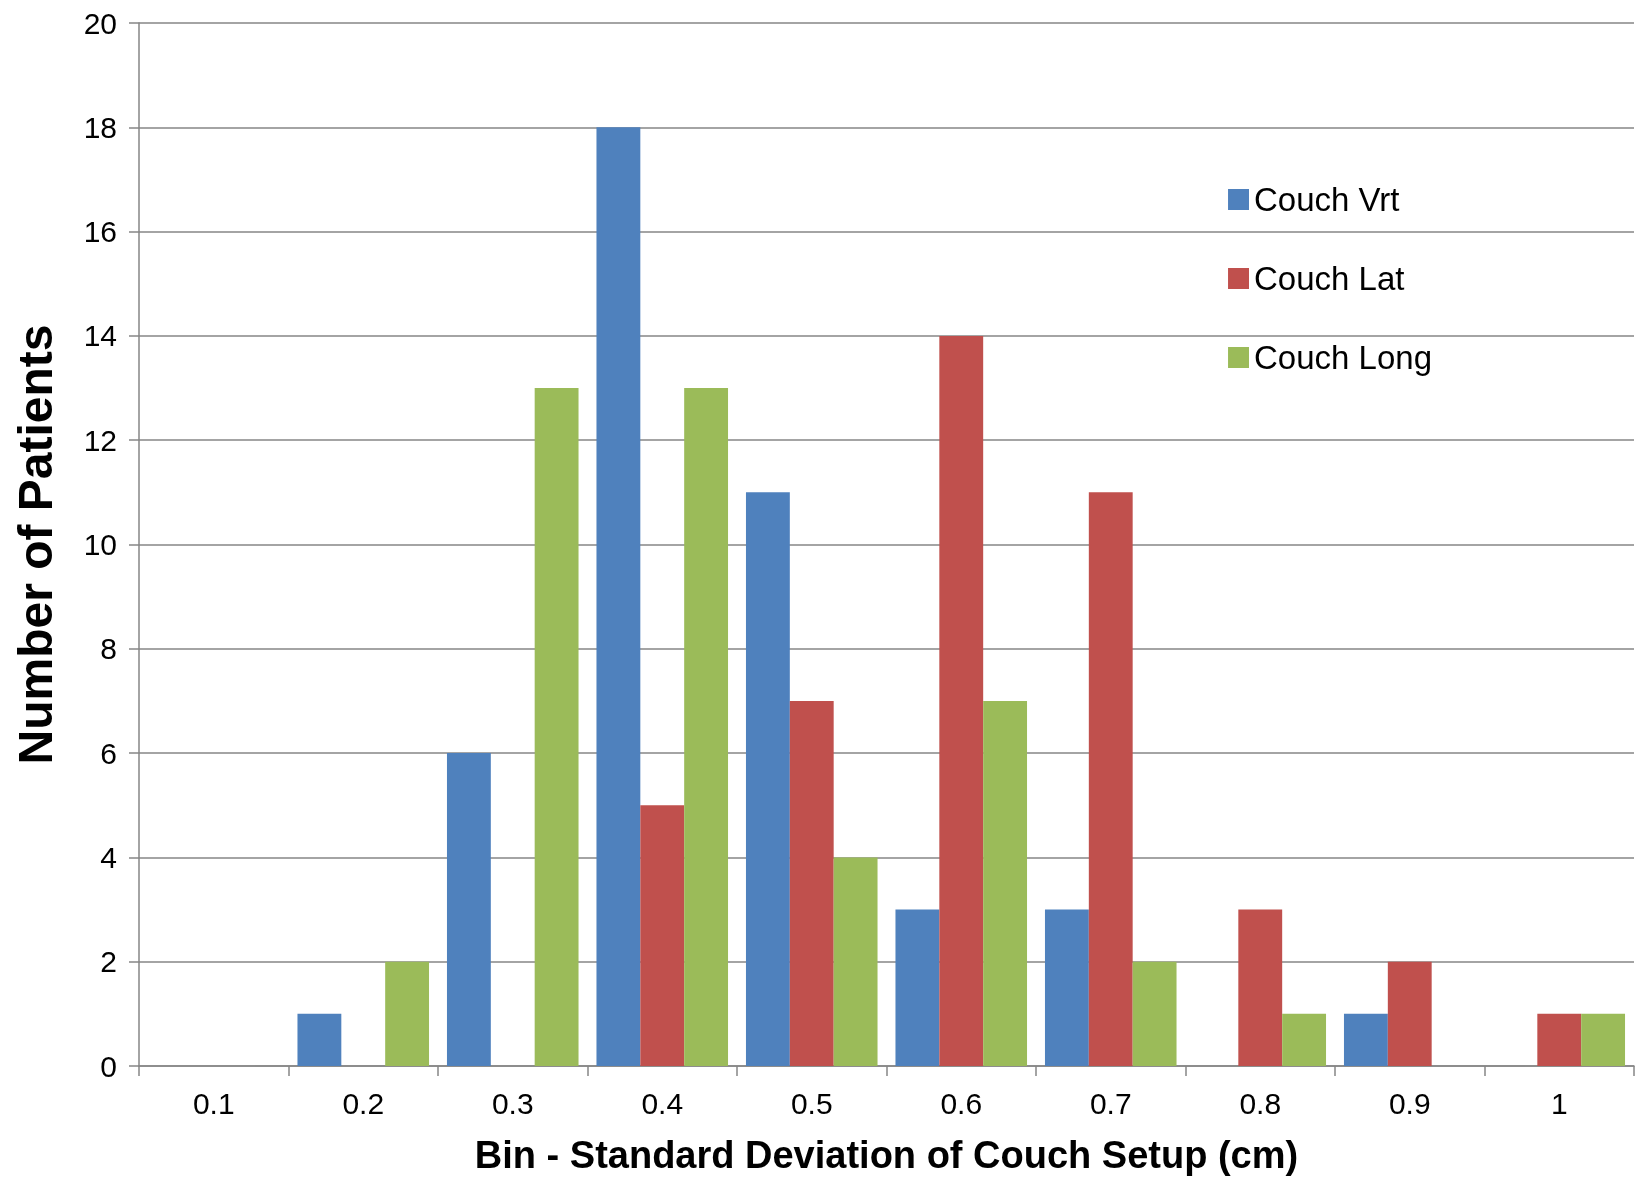 The width and height of the screenshot is (1640, 1179). I want to click on x-tick-label: 0.3, so click(512, 1103).